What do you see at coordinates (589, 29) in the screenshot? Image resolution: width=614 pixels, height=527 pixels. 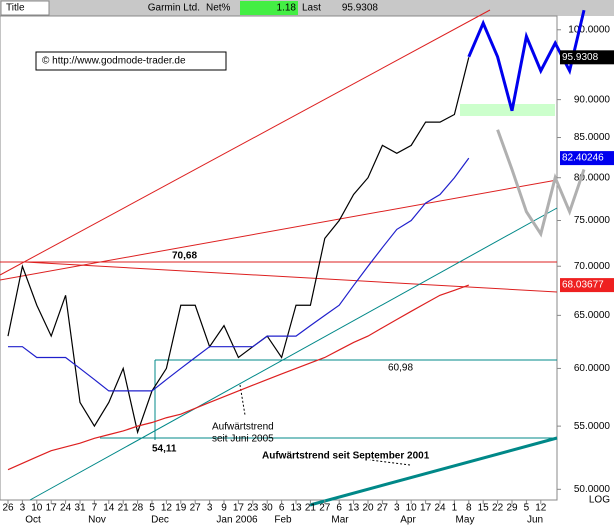 I see `y-tick-label: 100.0000` at bounding box center [589, 29].